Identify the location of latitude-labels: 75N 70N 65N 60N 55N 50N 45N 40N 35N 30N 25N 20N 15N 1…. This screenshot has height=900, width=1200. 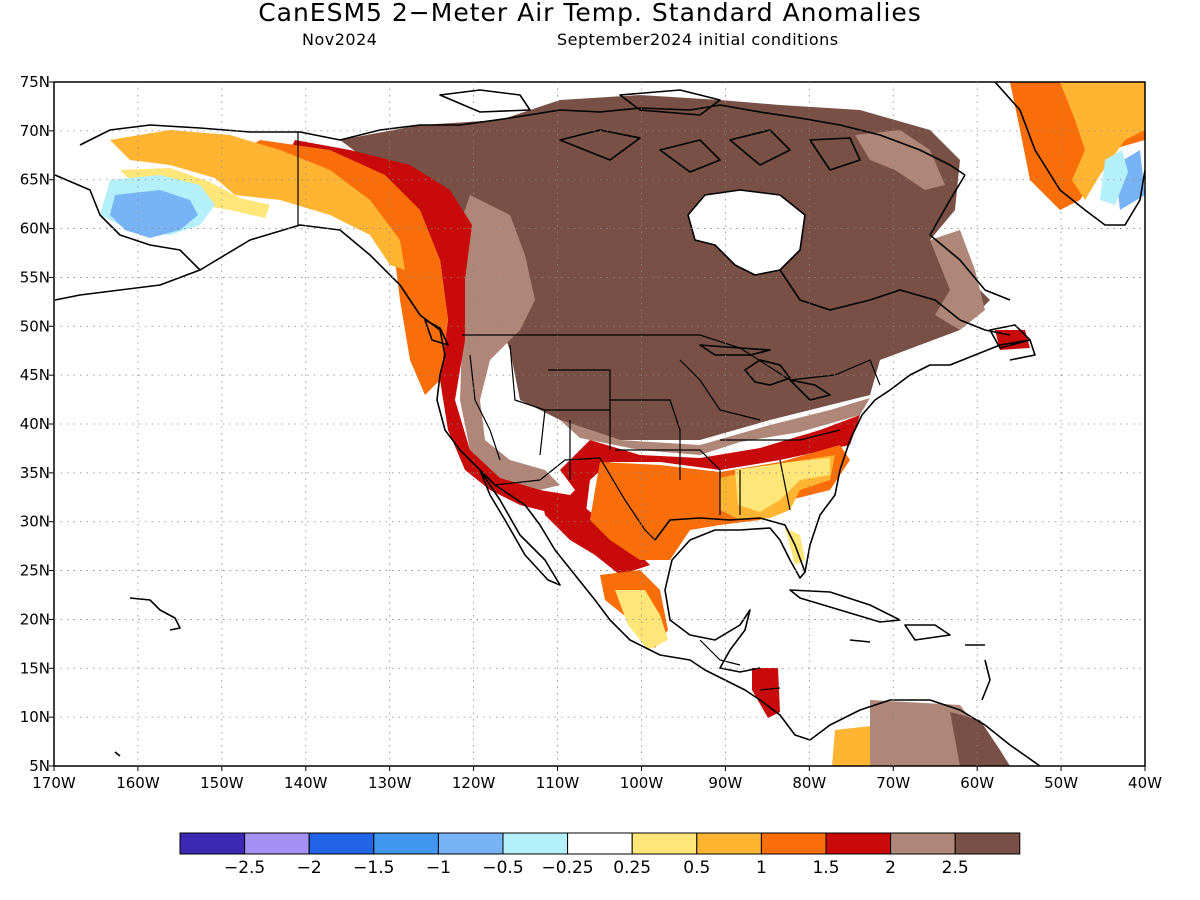
(35, 424).